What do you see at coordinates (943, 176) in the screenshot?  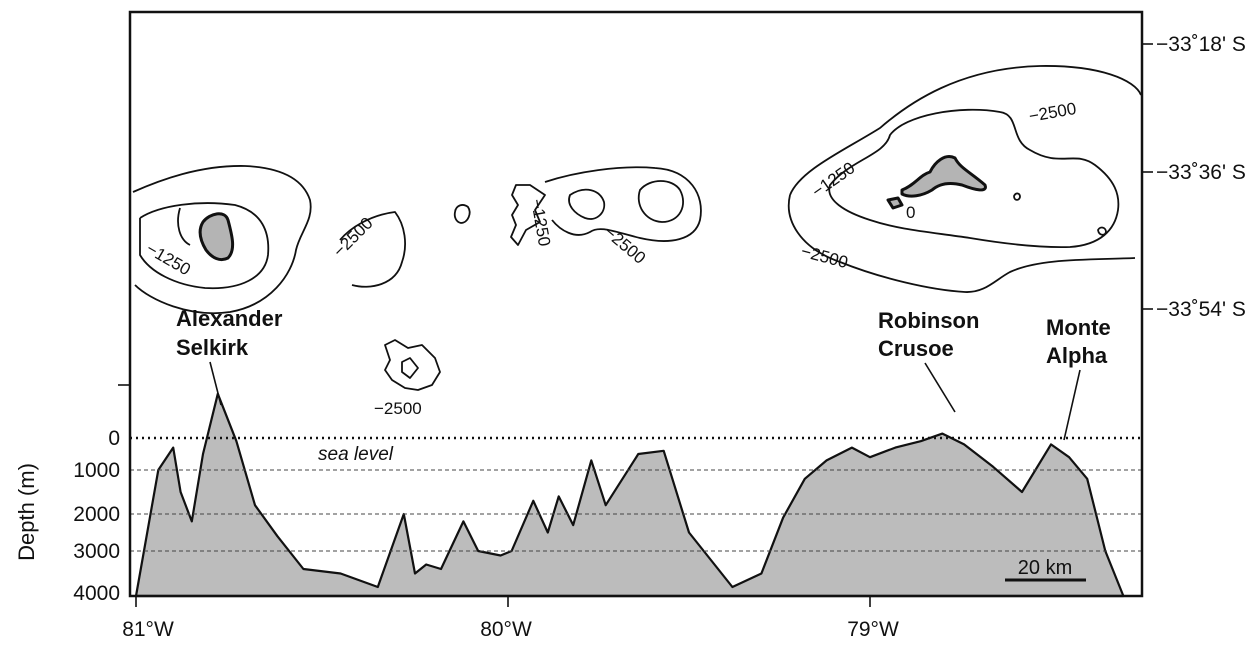 I see `robinson-crusoe-island` at bounding box center [943, 176].